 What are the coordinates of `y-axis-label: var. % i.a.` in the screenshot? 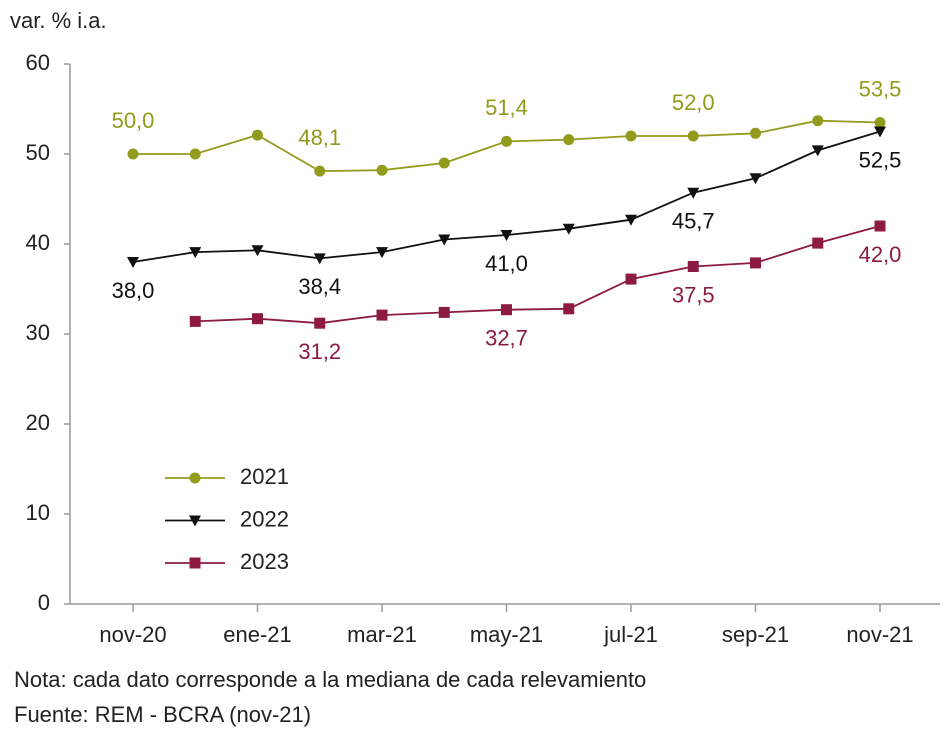 It's located at (58, 20).